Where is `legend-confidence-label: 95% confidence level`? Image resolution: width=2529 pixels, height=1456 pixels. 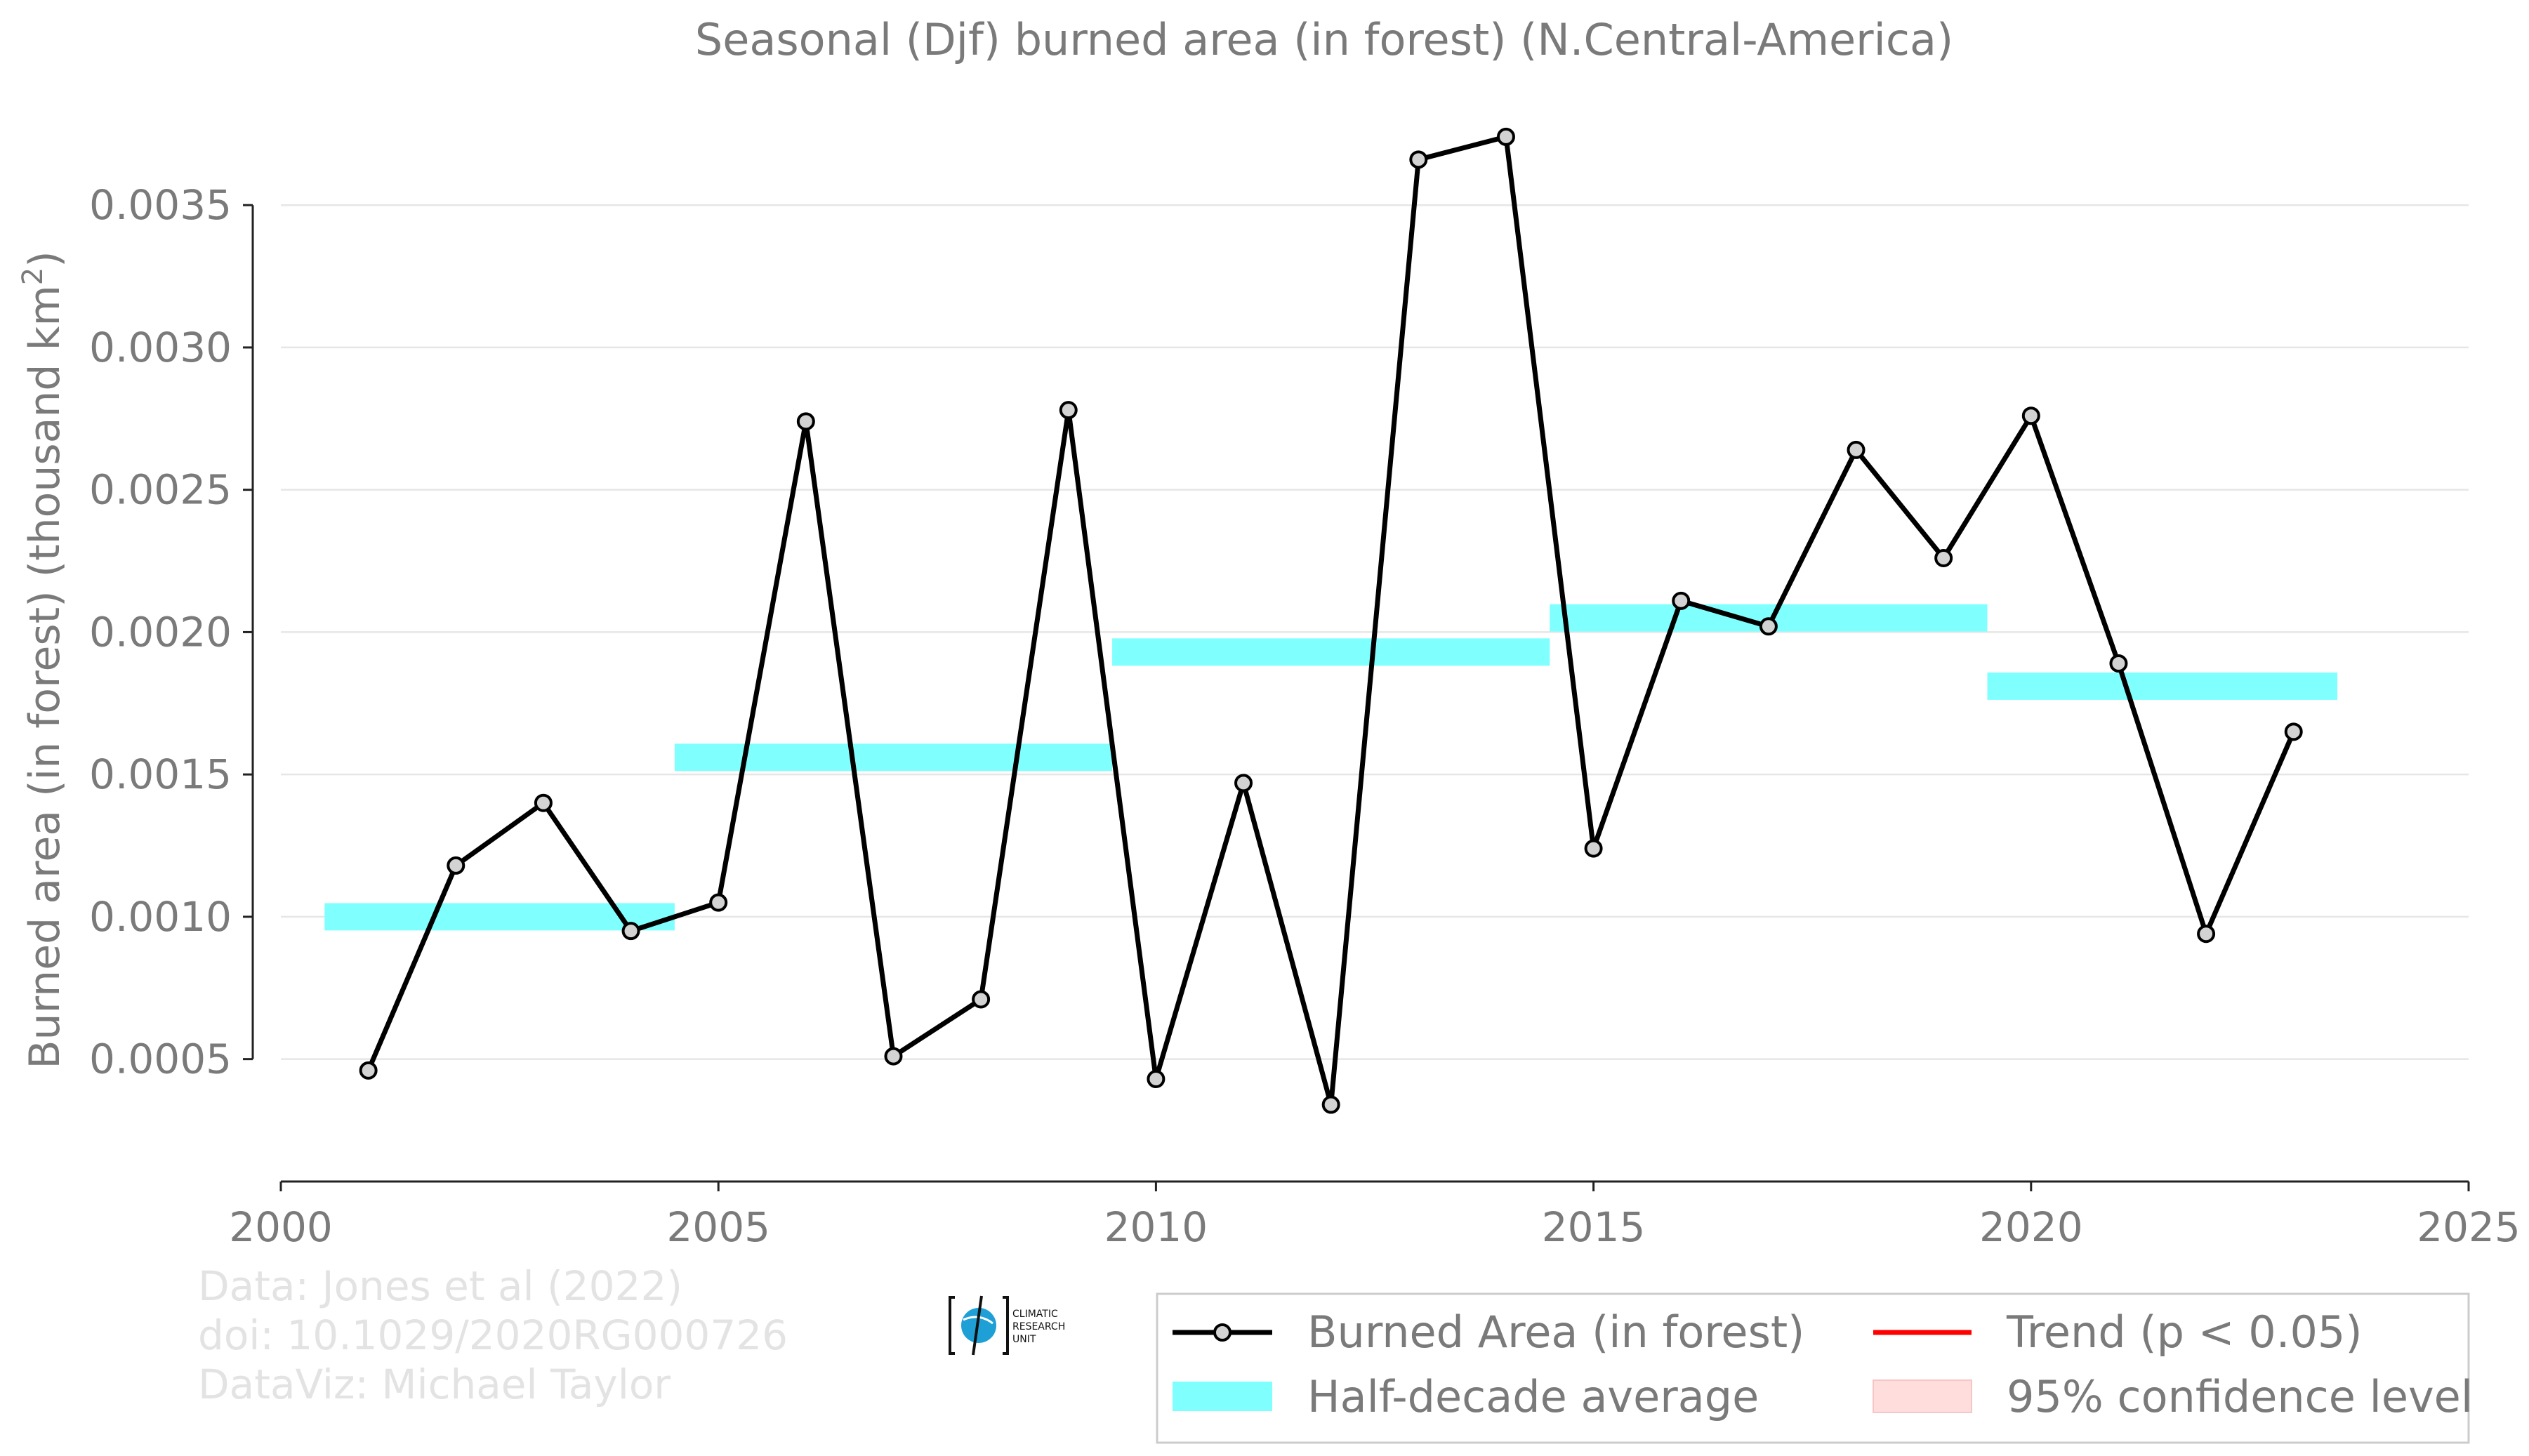
legend-confidence-label: 95% confidence level is located at coordinates (2240, 1396).